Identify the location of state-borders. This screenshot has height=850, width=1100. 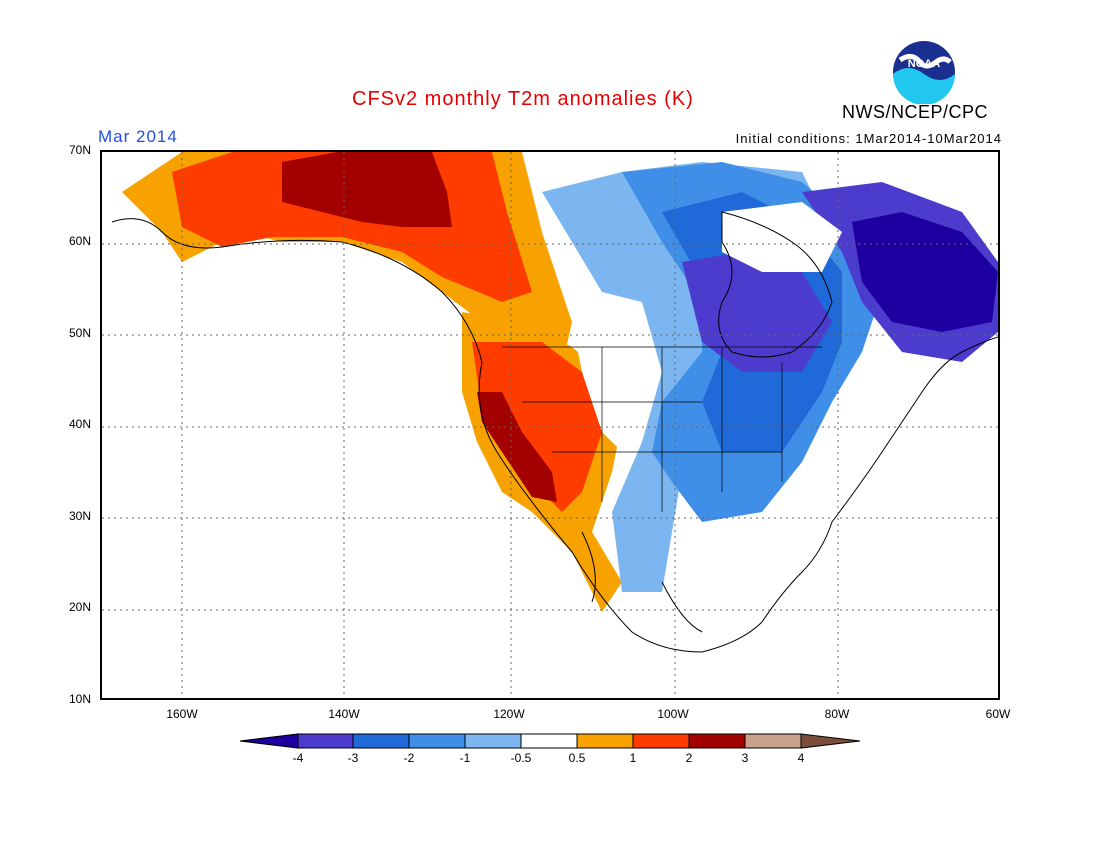
(662, 429).